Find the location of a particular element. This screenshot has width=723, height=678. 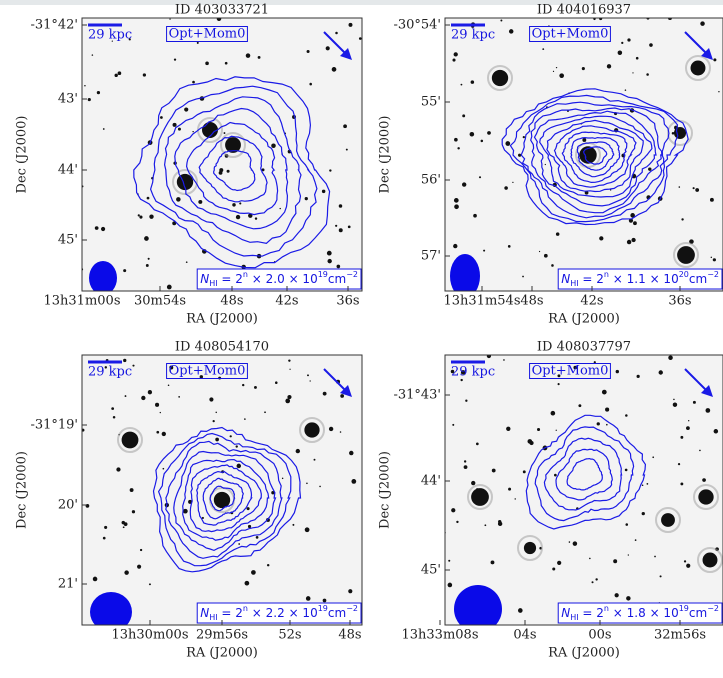

x-axis-label: RA (J2000) is located at coordinates (584, 653).